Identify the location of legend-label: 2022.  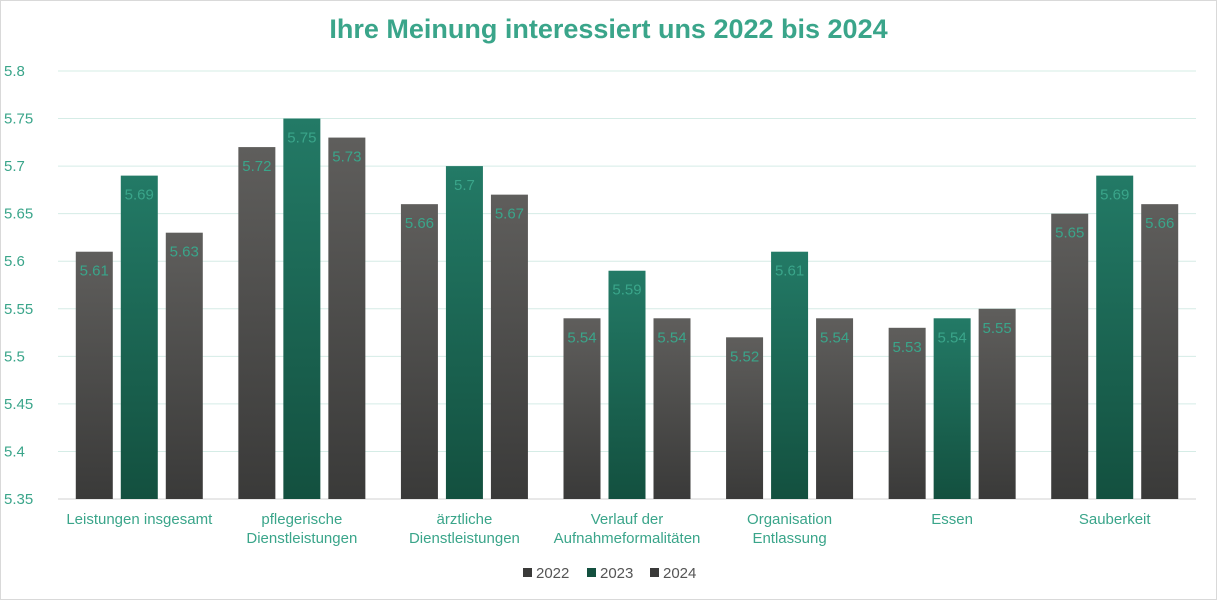
(552, 573).